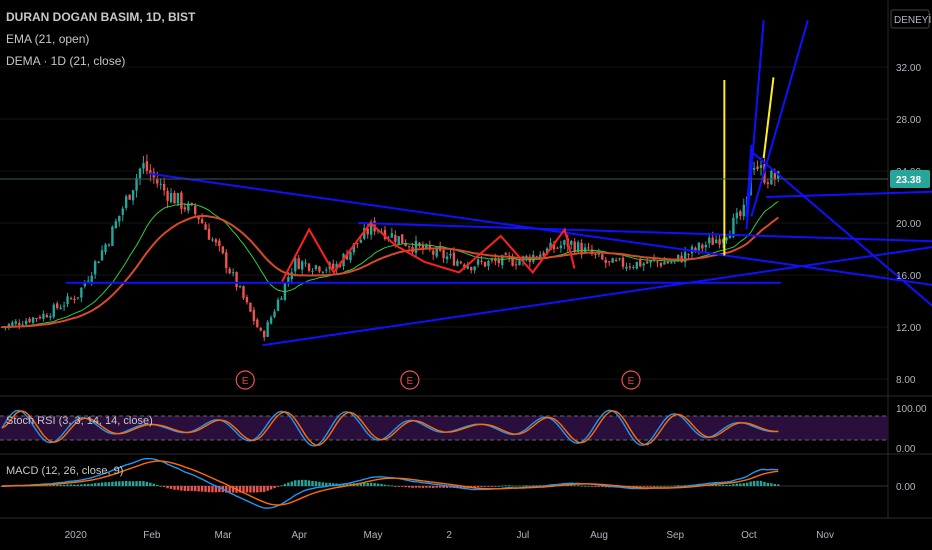  What do you see at coordinates (910, 179) in the screenshot?
I see `last-price-badge` at bounding box center [910, 179].